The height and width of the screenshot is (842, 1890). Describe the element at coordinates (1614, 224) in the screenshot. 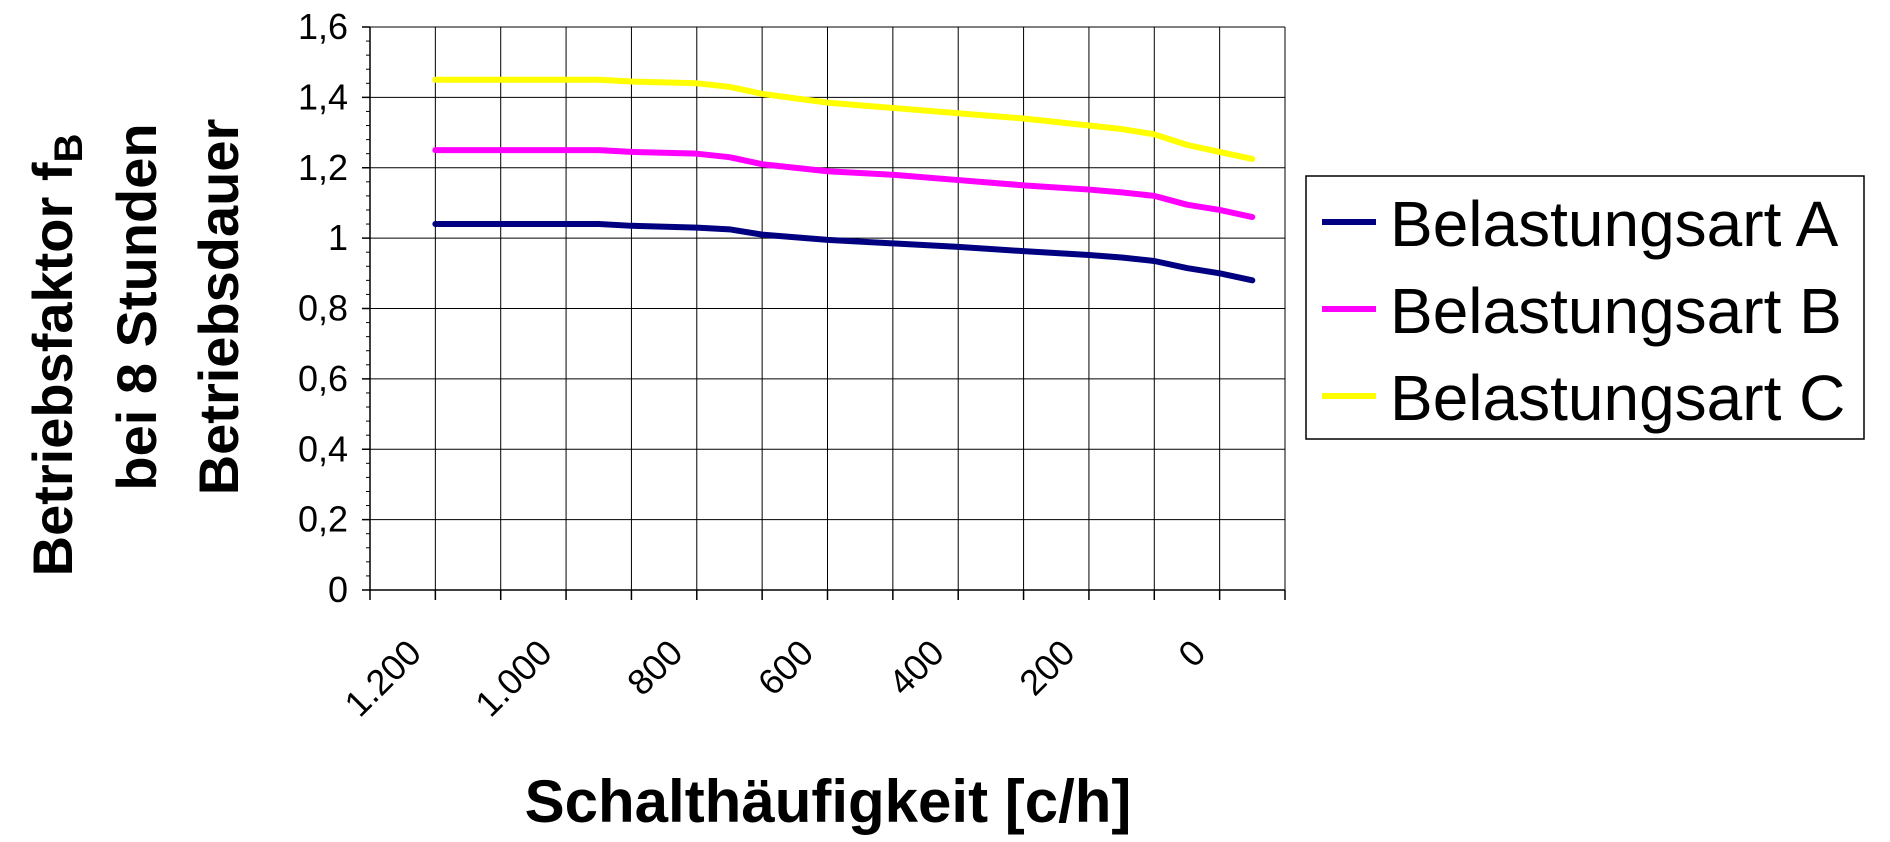

I see `legend-label-a: Belastungsart A` at that location.